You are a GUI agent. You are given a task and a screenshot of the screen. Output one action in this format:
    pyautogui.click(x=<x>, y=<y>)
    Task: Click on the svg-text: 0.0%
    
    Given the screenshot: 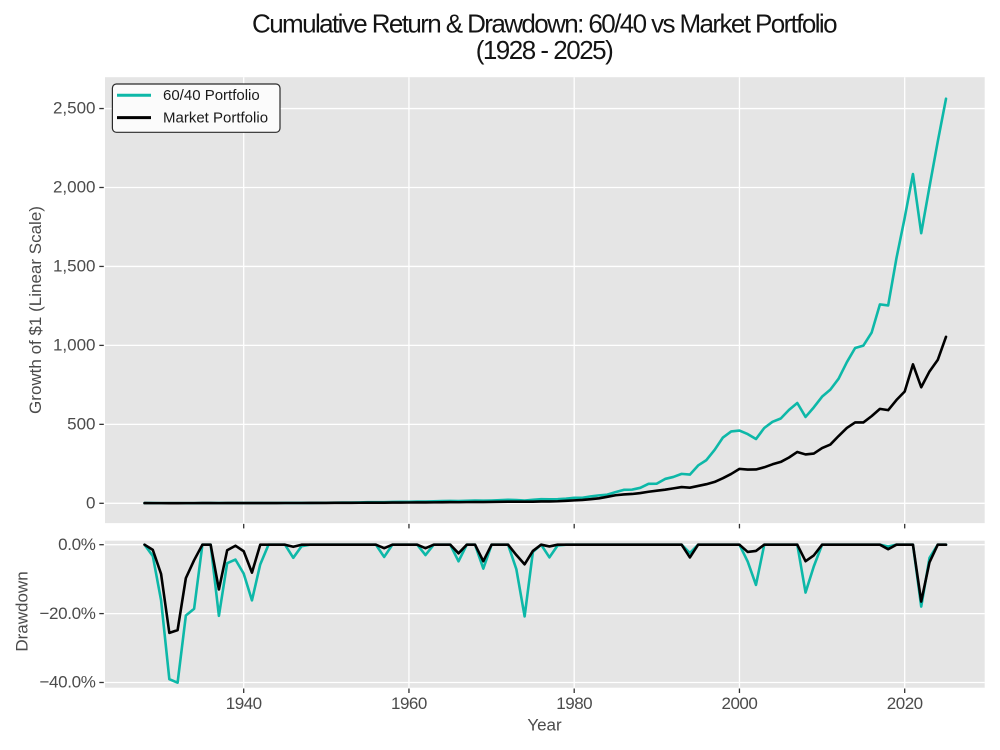 What is the action you would take?
    pyautogui.click(x=77, y=544)
    